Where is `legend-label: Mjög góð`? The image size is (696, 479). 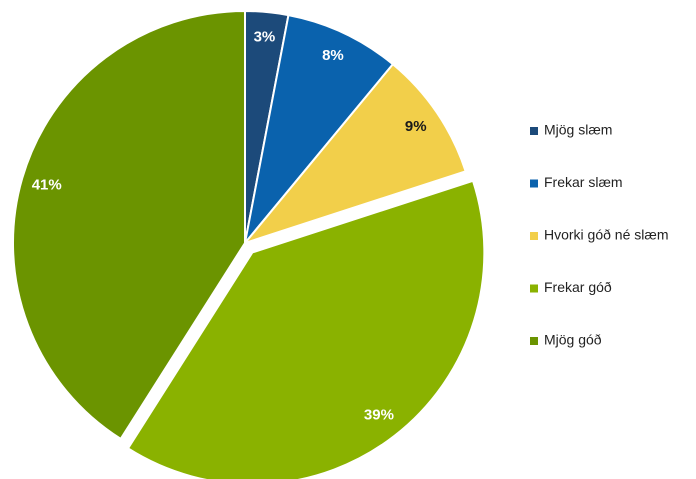
legend-label: Mjög góð is located at coordinates (573, 340).